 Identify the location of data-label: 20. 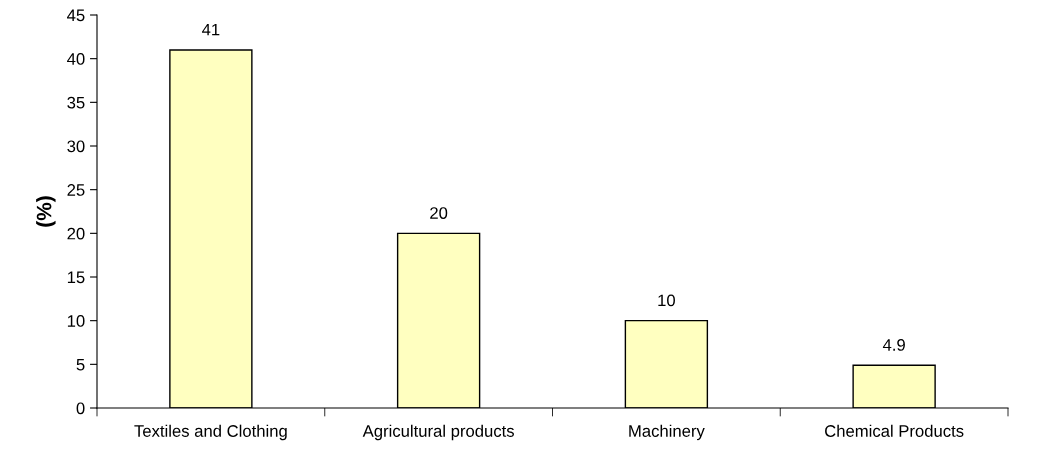
(439, 213).